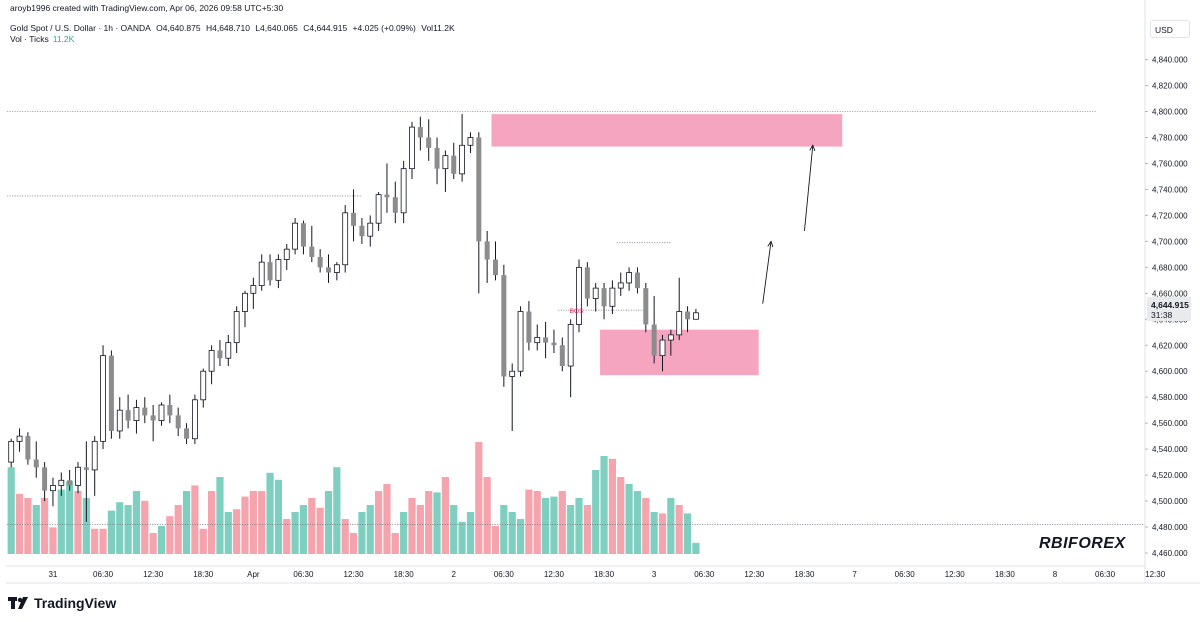 This screenshot has width=1200, height=622. What do you see at coordinates (554, 574) in the screenshot?
I see `time-tick-label: 12:30` at bounding box center [554, 574].